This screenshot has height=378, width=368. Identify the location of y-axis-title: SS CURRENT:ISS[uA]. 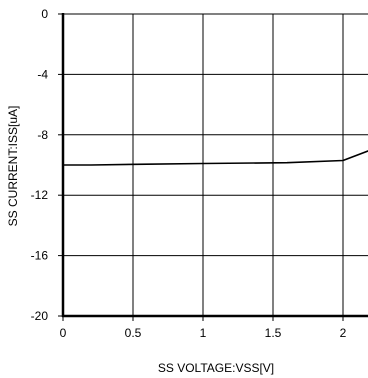
(13, 166).